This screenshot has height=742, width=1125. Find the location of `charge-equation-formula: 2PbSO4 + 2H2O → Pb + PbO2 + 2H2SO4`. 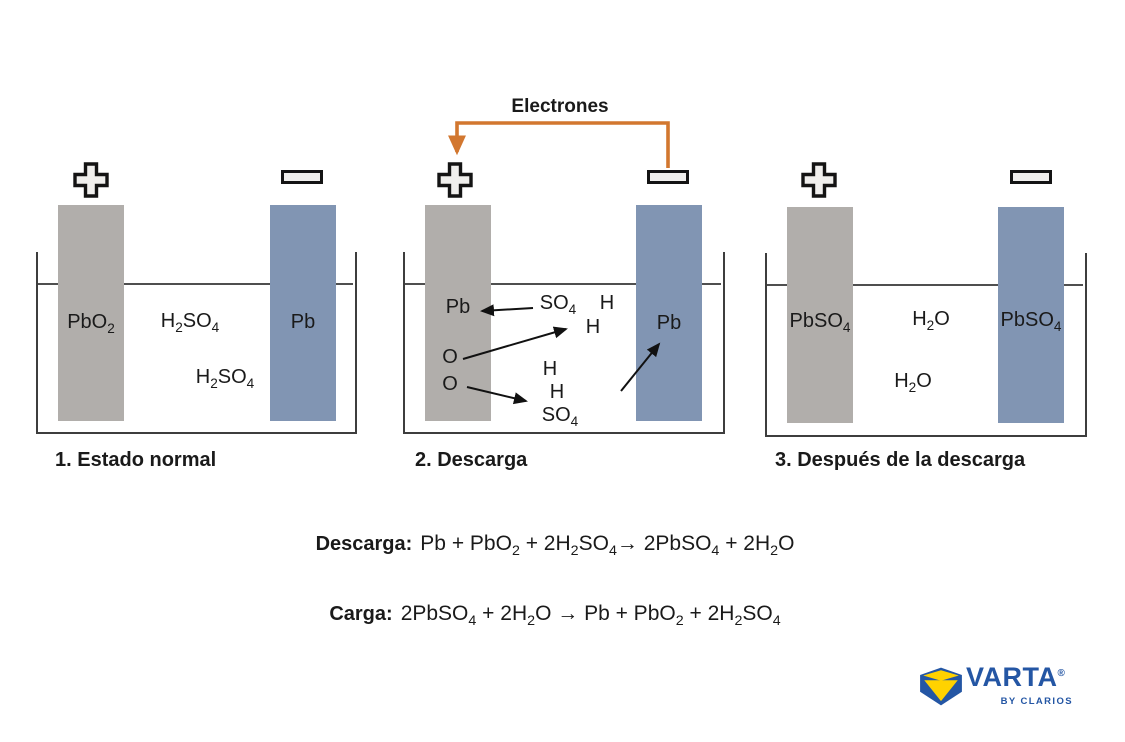

charge-equation-formula: 2PbSO4 + 2H2O → Pb + PbO2 + 2H2SO4 is located at coordinates (590, 616).